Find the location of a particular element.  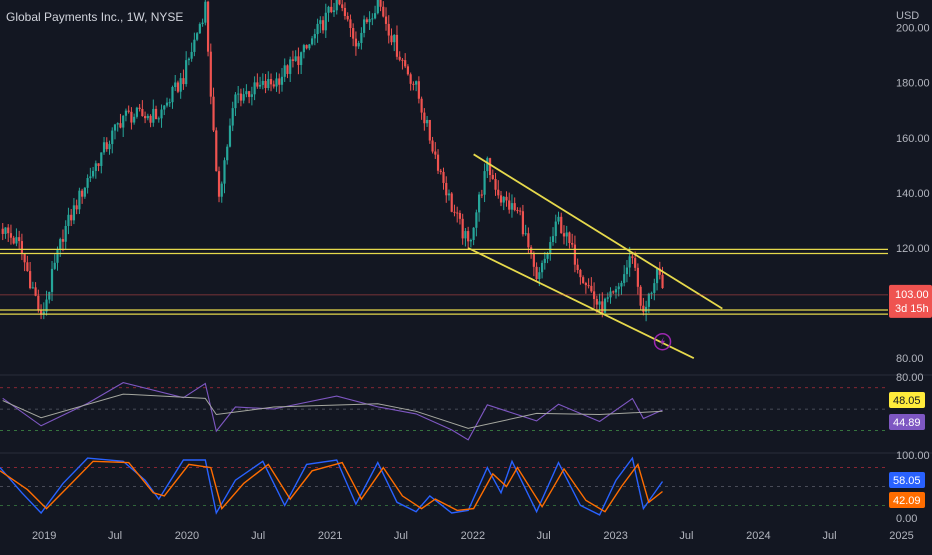

lightning-icon-bolt is located at coordinates (663, 341).